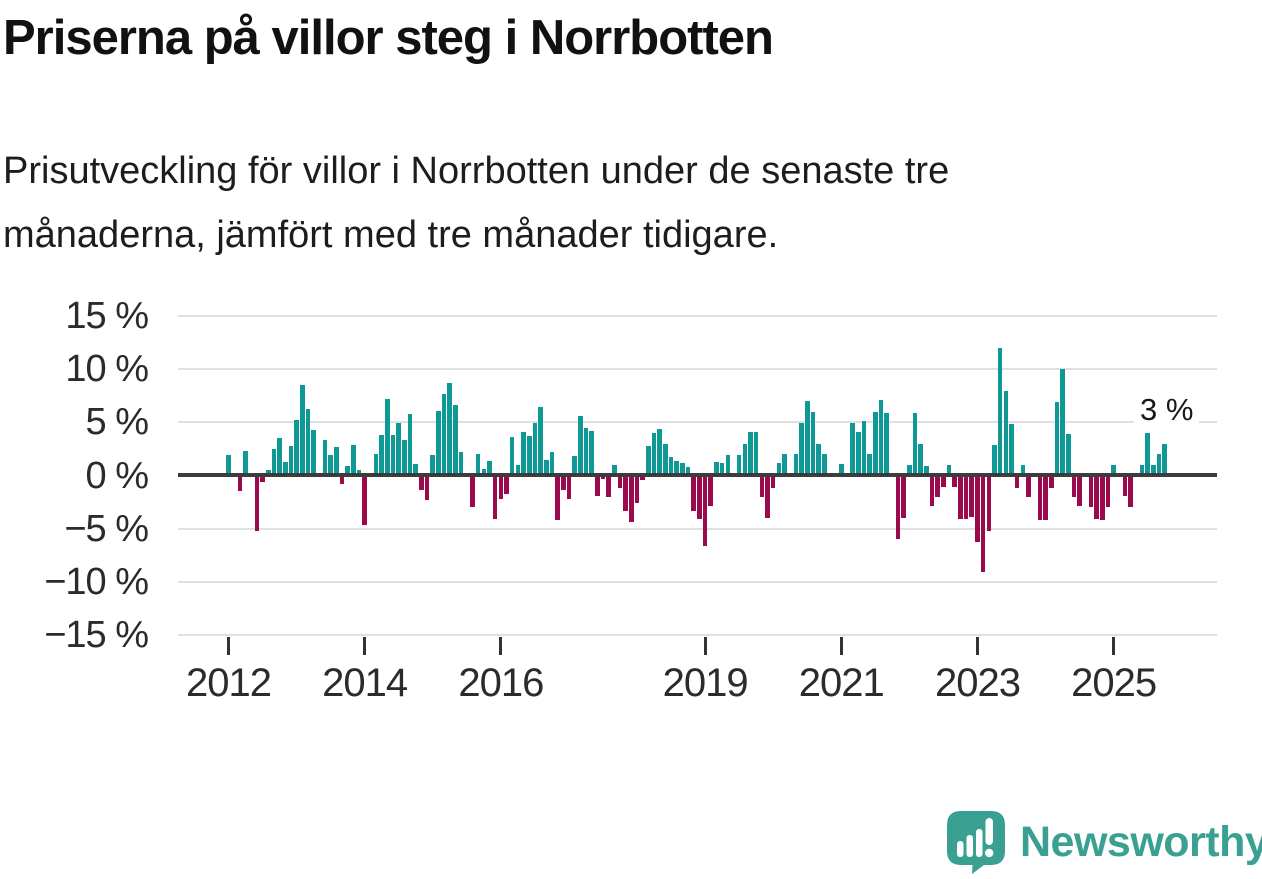  I want to click on x-tick-2023, so click(977, 646).